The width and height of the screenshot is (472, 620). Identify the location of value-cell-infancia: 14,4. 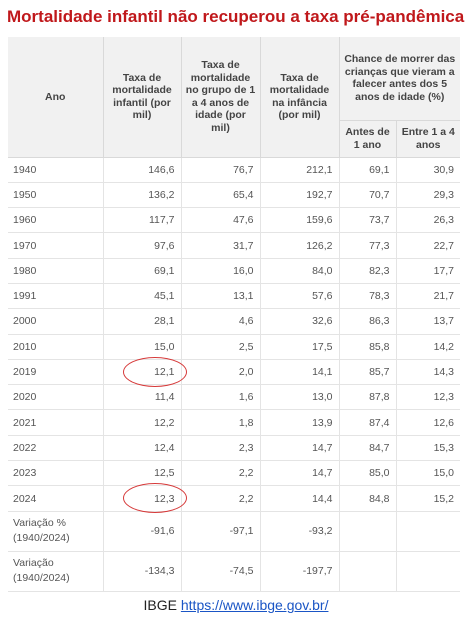
(300, 498).